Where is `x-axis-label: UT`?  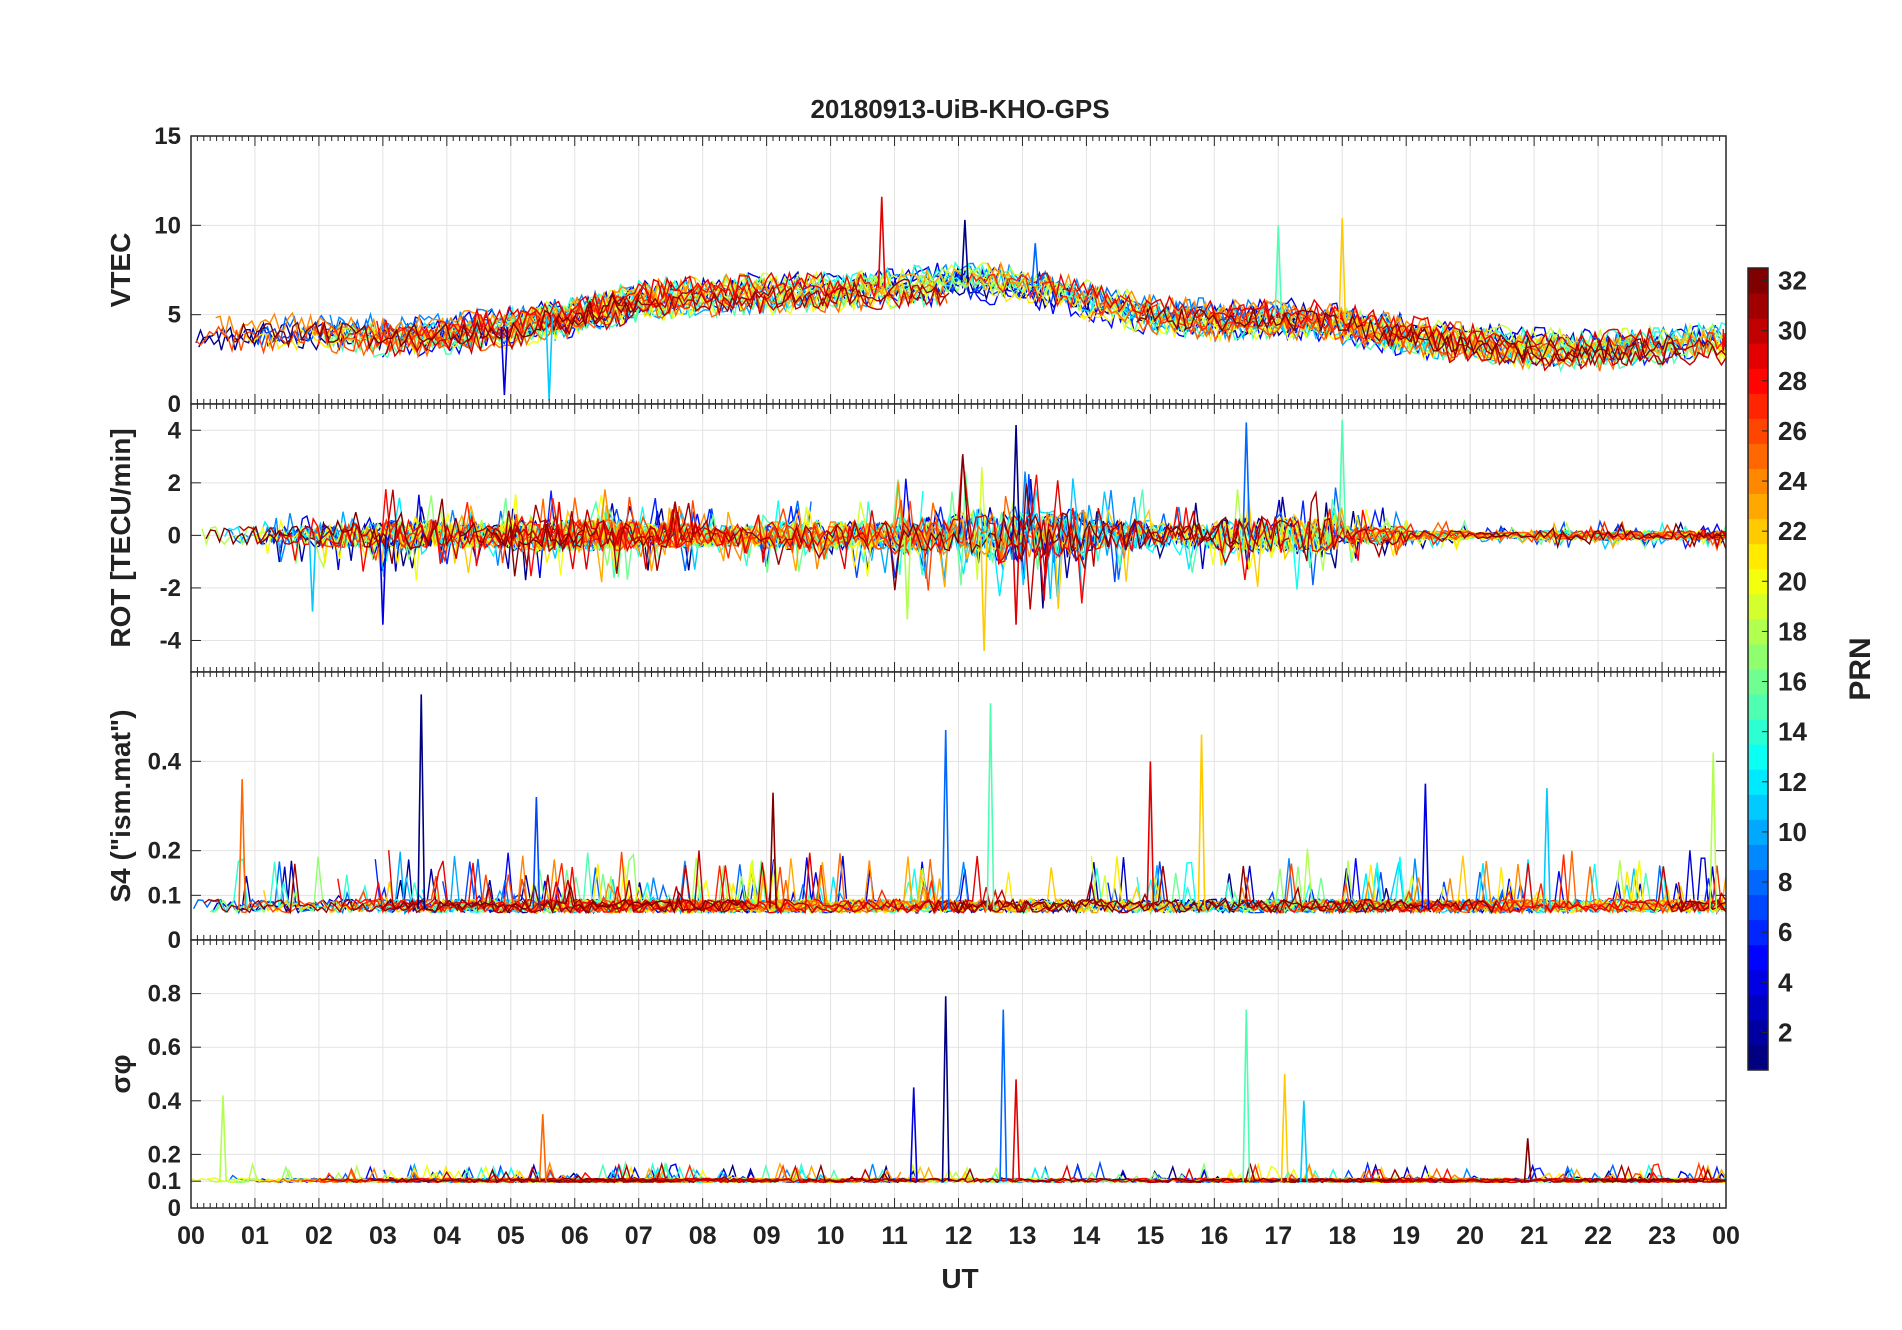
x-axis-label: UT is located at coordinates (959, 1278).